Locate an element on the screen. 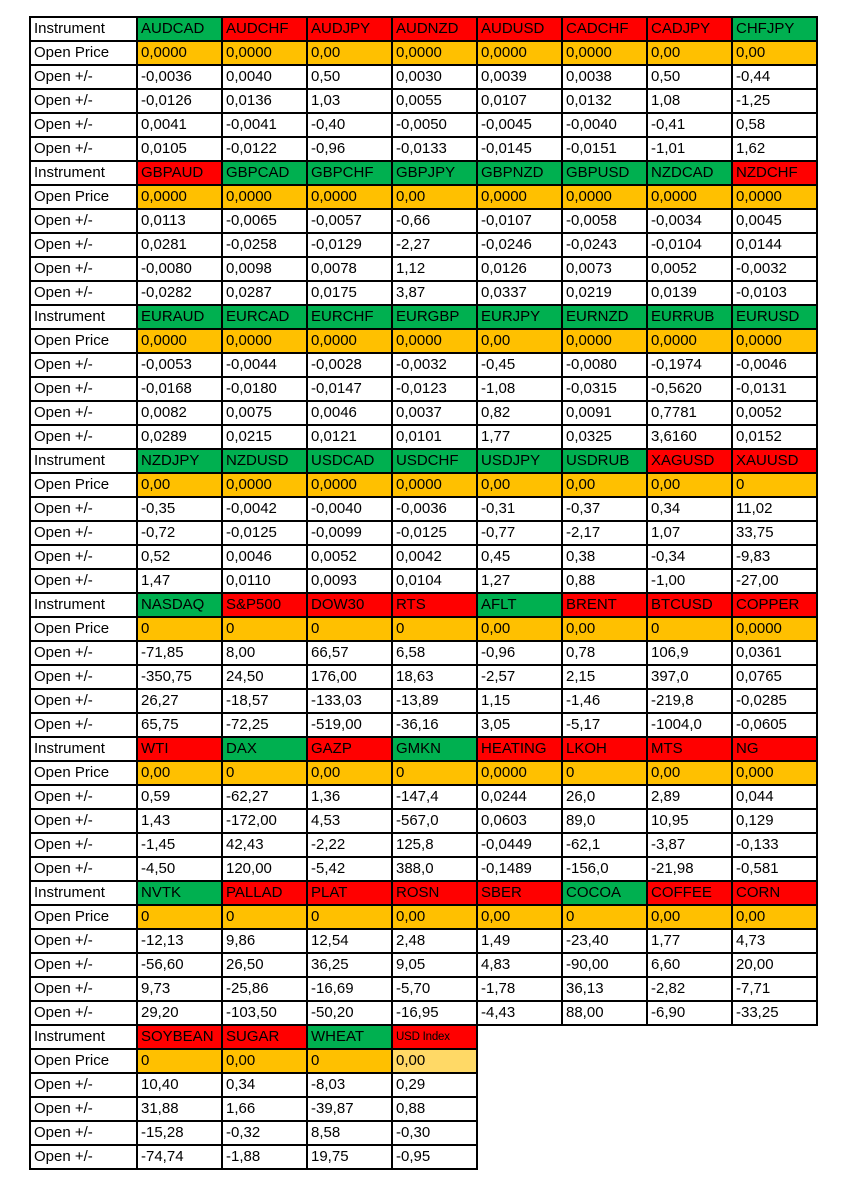  instrument-ticker-cell: CHFJPY is located at coordinates (774, 29).